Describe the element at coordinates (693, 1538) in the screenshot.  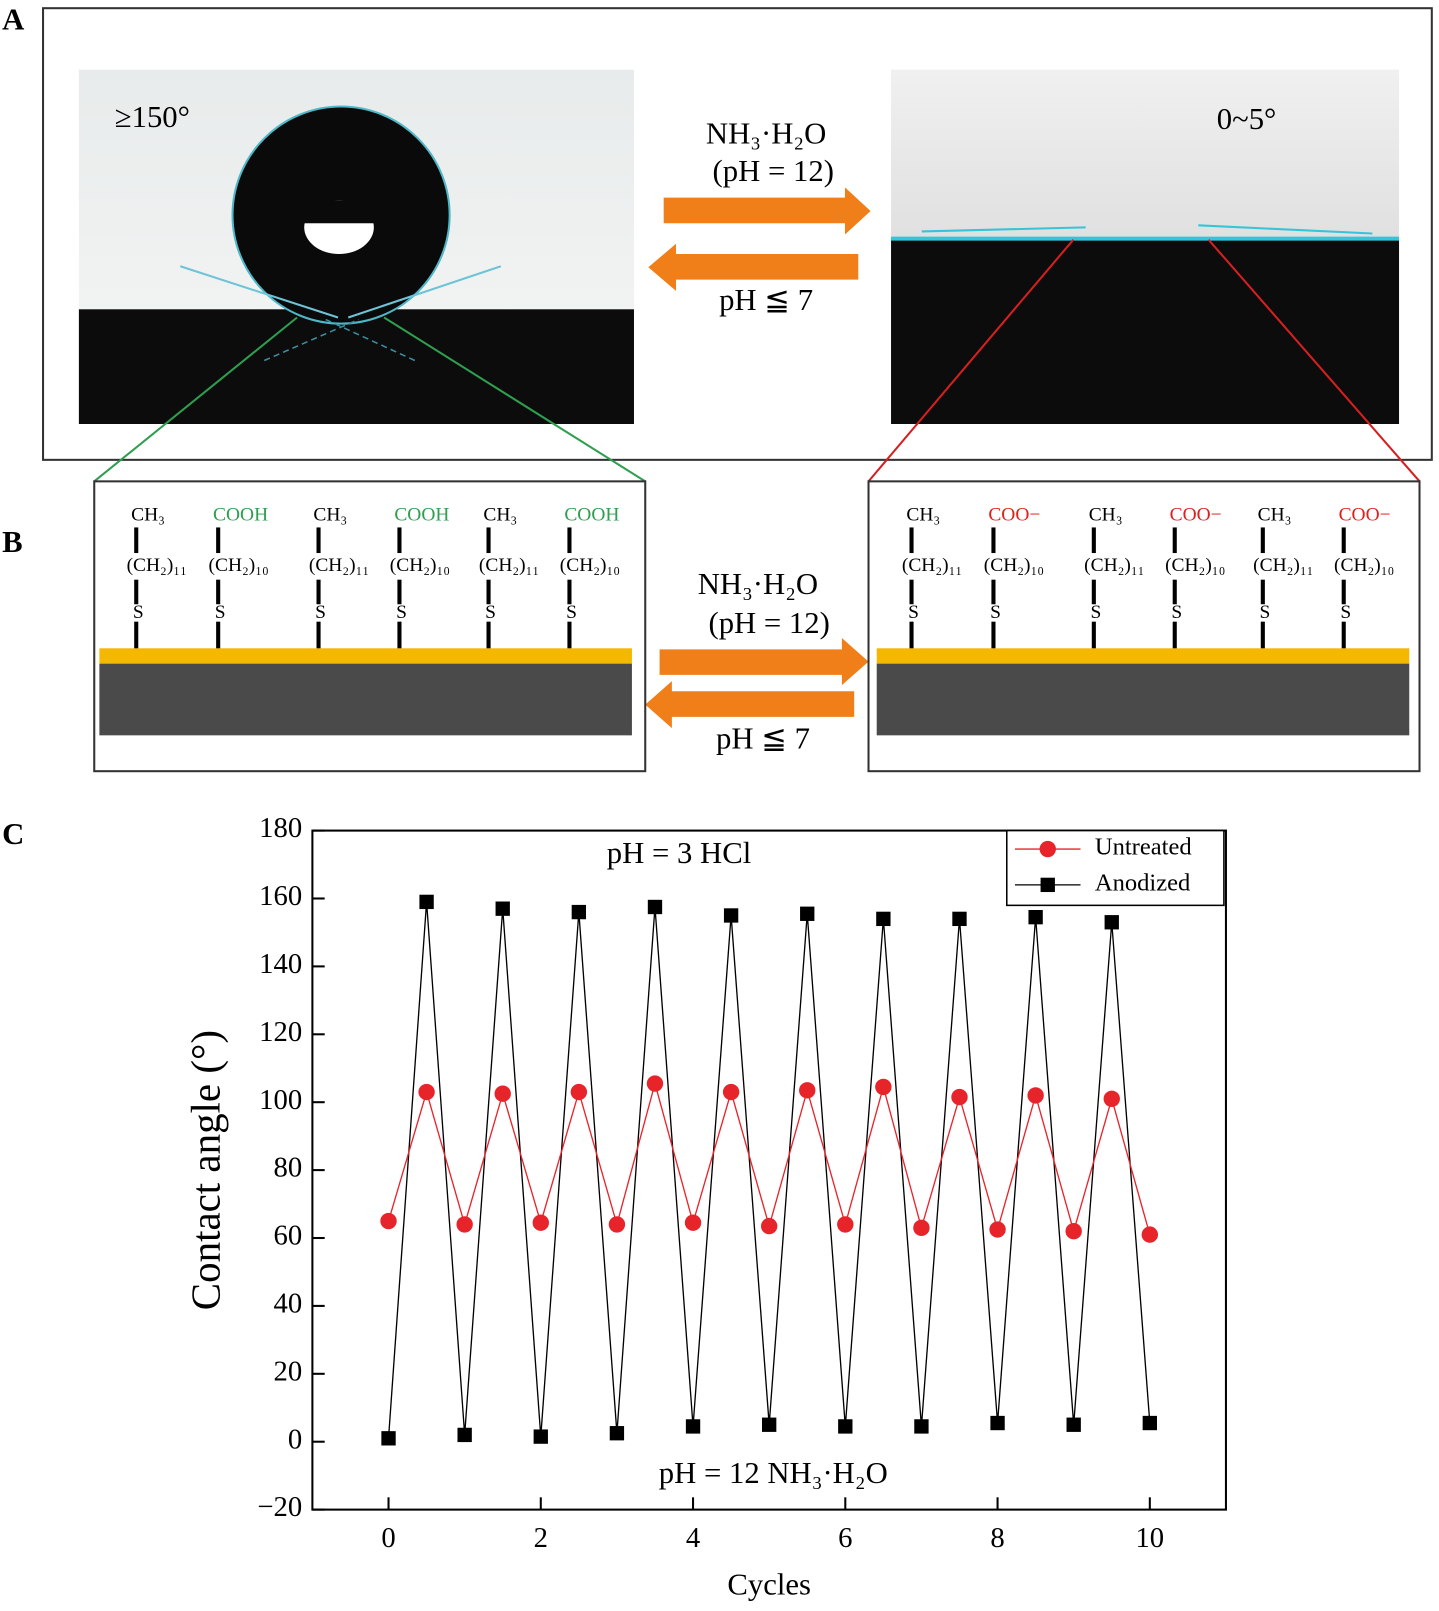
I see `x-tick-label: 4` at that location.